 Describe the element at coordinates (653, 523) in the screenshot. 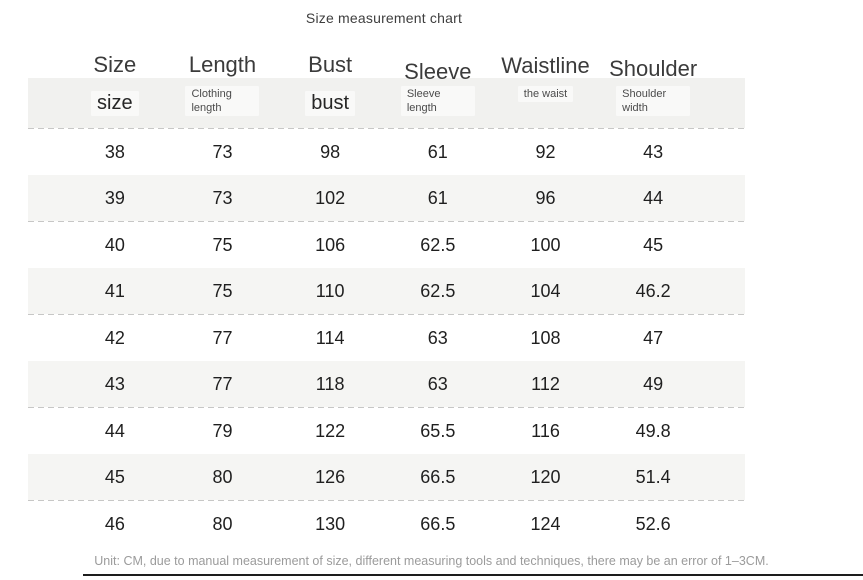

I see `table-cell: 52.6` at that location.